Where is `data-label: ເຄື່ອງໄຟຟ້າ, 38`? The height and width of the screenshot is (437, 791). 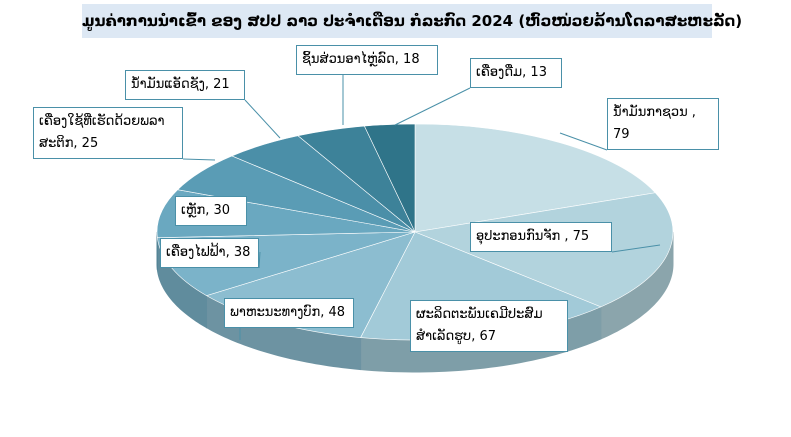
data-label: ເຄື່ອງໄຟຟ້າ, 38 is located at coordinates (209, 253).